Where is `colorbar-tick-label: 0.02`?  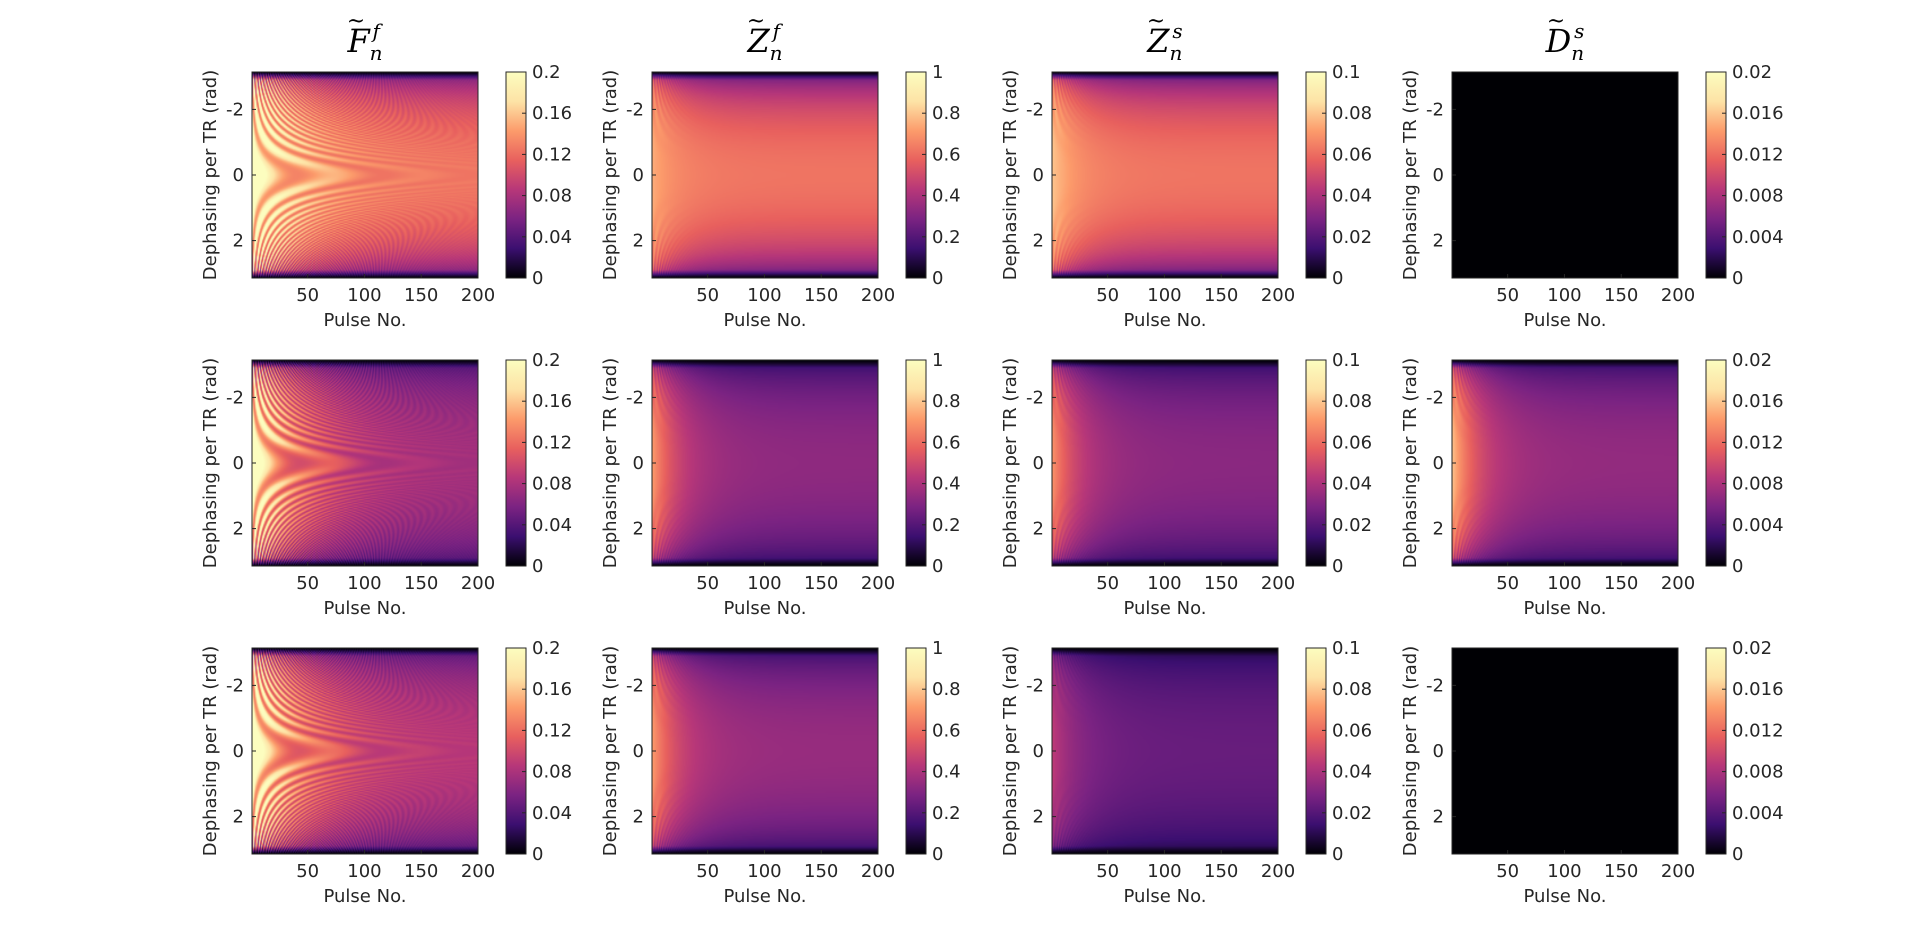
colorbar-tick-label: 0.02 is located at coordinates (1752, 360).